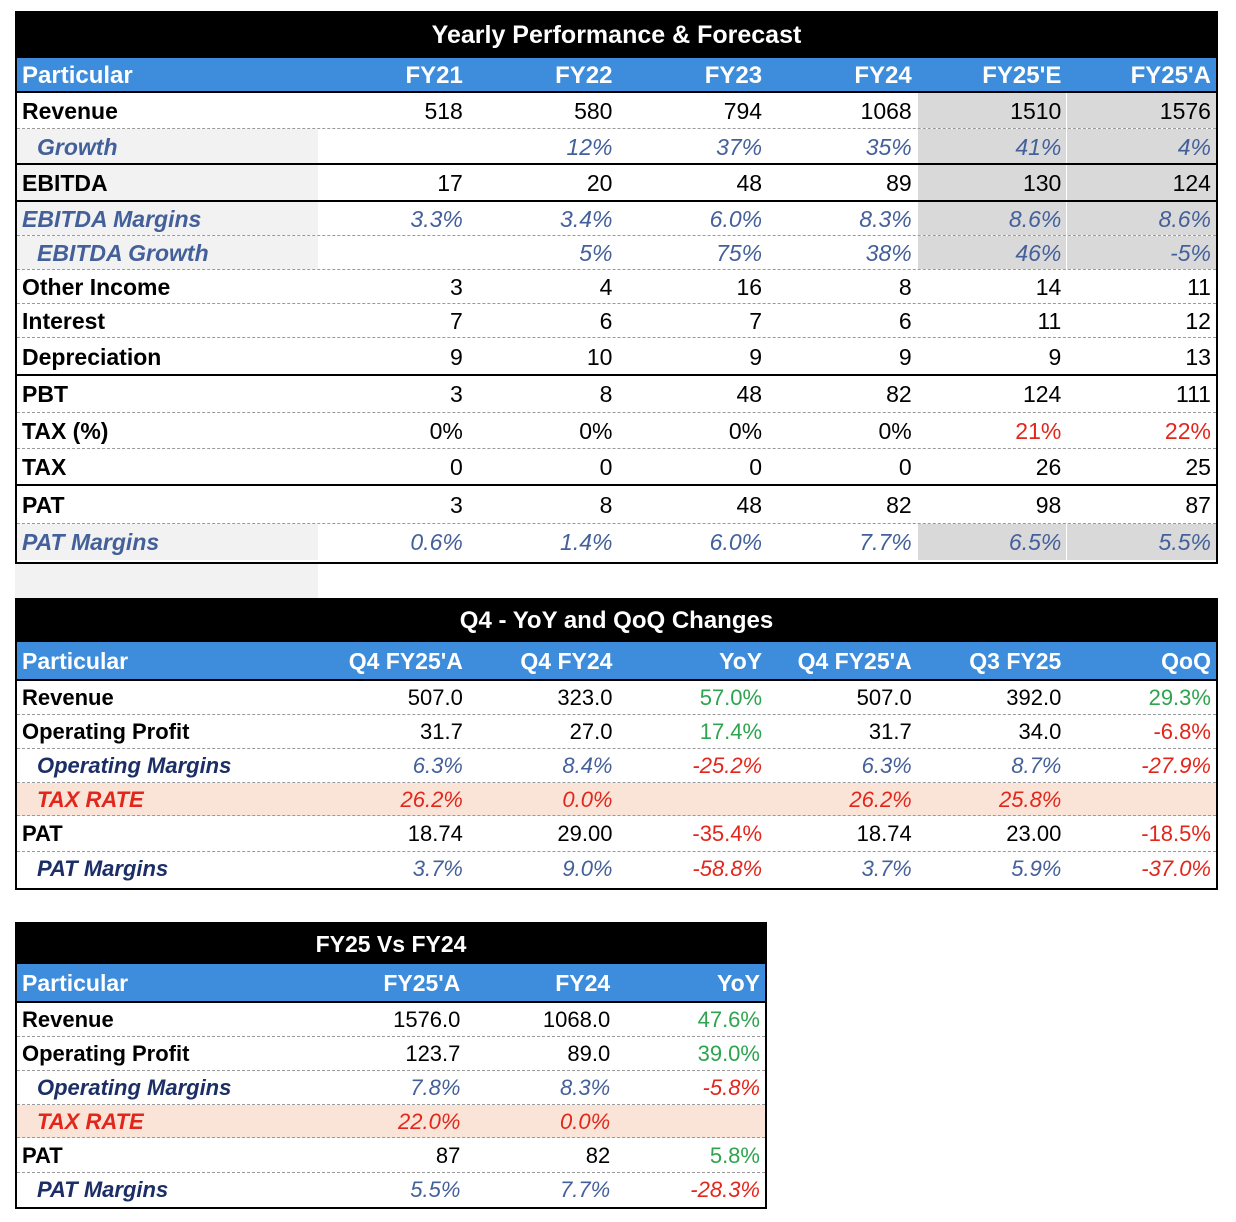  I want to click on row-label: TAX, so click(168, 466).